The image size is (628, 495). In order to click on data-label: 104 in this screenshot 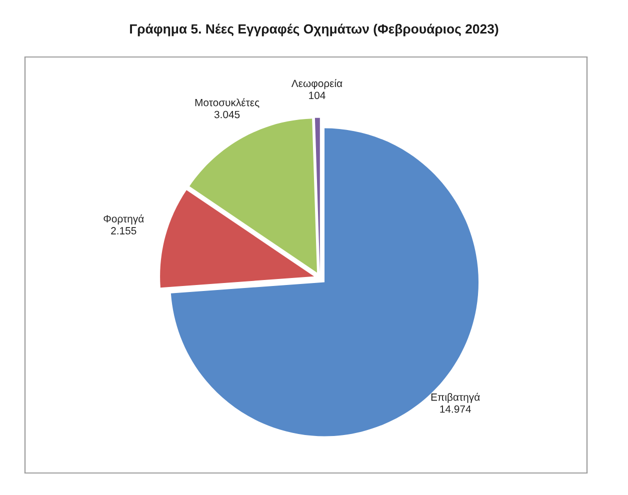, I will do `click(317, 96)`.